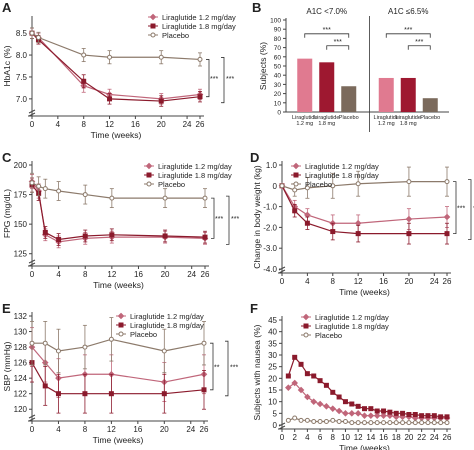 This screenshot has height=450, width=474. Describe the element at coordinates (7, 65) in the screenshot. I see `y-axis-title: HbA1c (%)` at that location.